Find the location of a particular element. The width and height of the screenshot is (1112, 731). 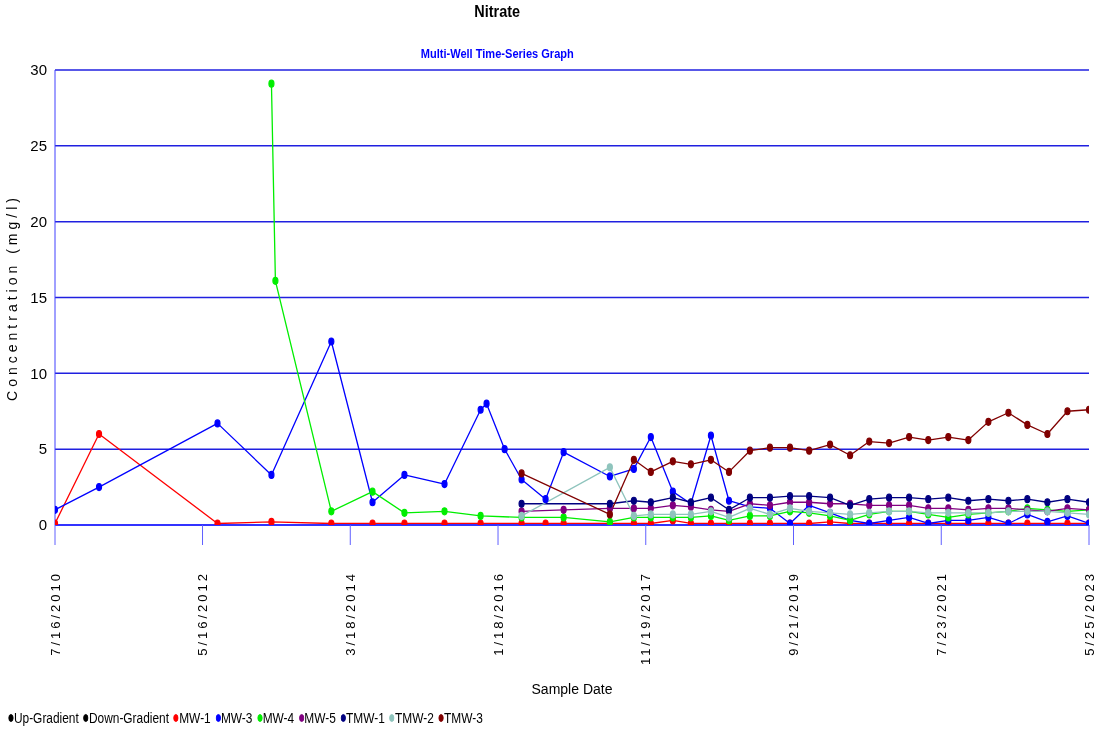

y-tick-label: 10 is located at coordinates (38, 373).